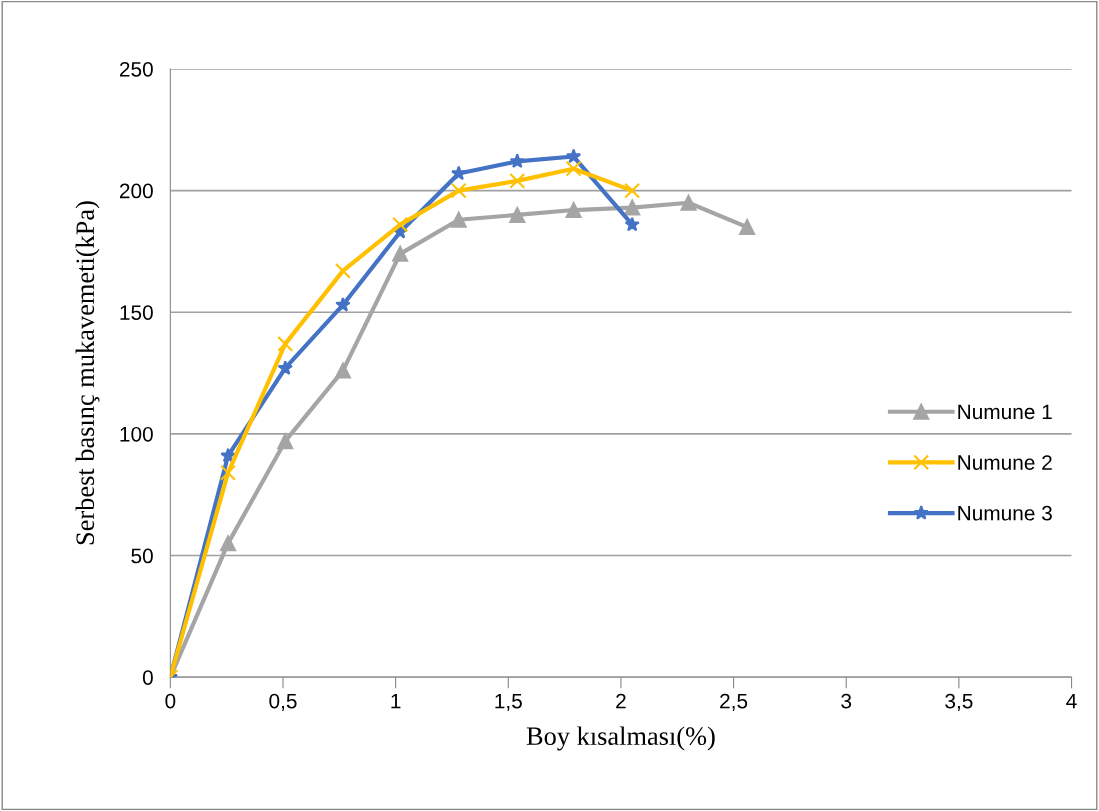 Image resolution: width=1099 pixels, height=811 pixels. Describe the element at coordinates (1071, 701) in the screenshot. I see `x-tick-label: 4` at that location.